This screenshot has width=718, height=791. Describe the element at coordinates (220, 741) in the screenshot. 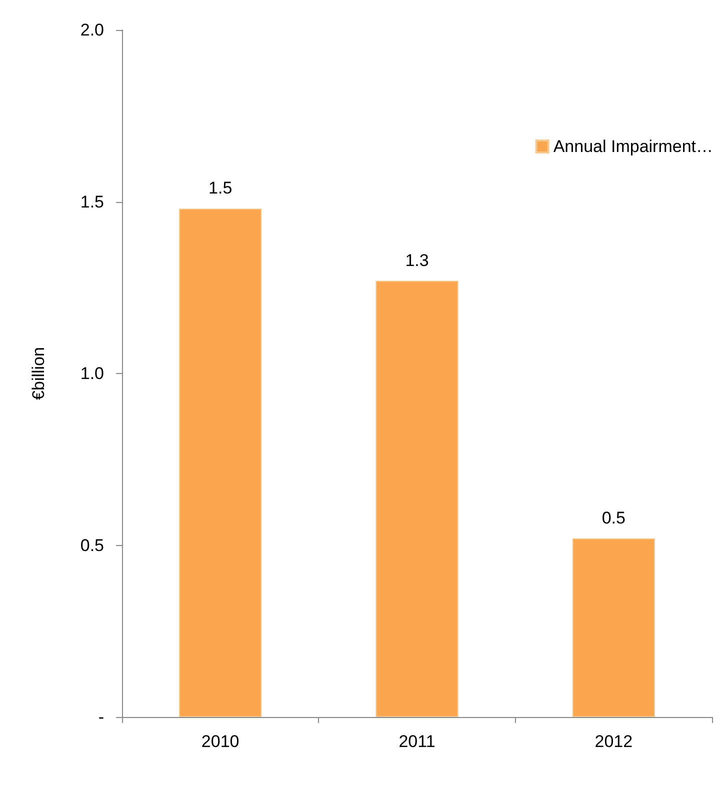

I see `x-tick-label: 2010` at that location.